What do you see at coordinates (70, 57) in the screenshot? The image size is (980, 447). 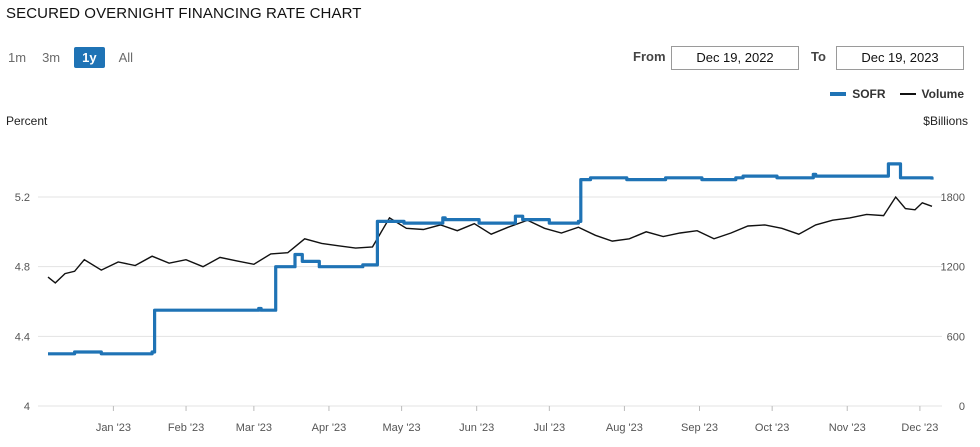 I see `range-selector: 1m 3m 1y All` at bounding box center [70, 57].